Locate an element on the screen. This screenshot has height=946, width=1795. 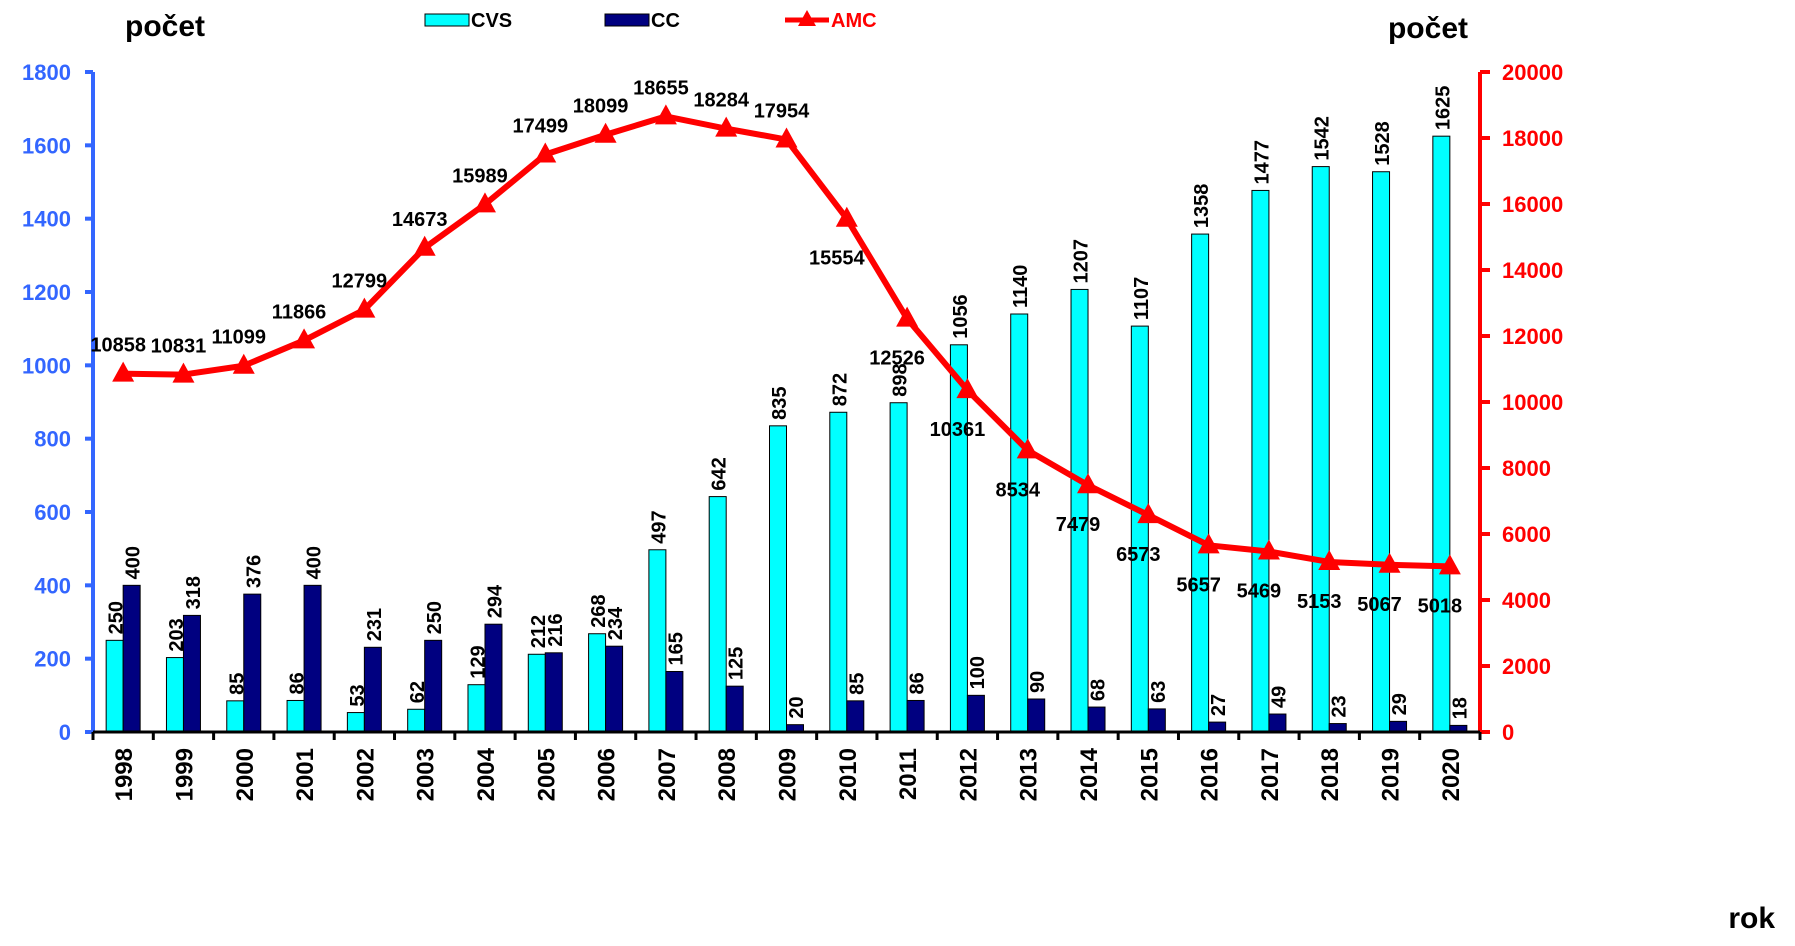
line-value-label: 11099 is located at coordinates (239, 338).